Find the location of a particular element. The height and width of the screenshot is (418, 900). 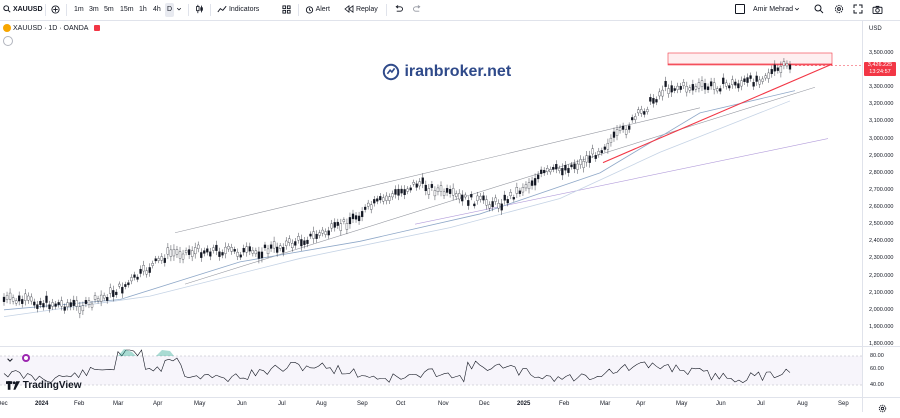

quick-search-button is located at coordinates (819, 10).